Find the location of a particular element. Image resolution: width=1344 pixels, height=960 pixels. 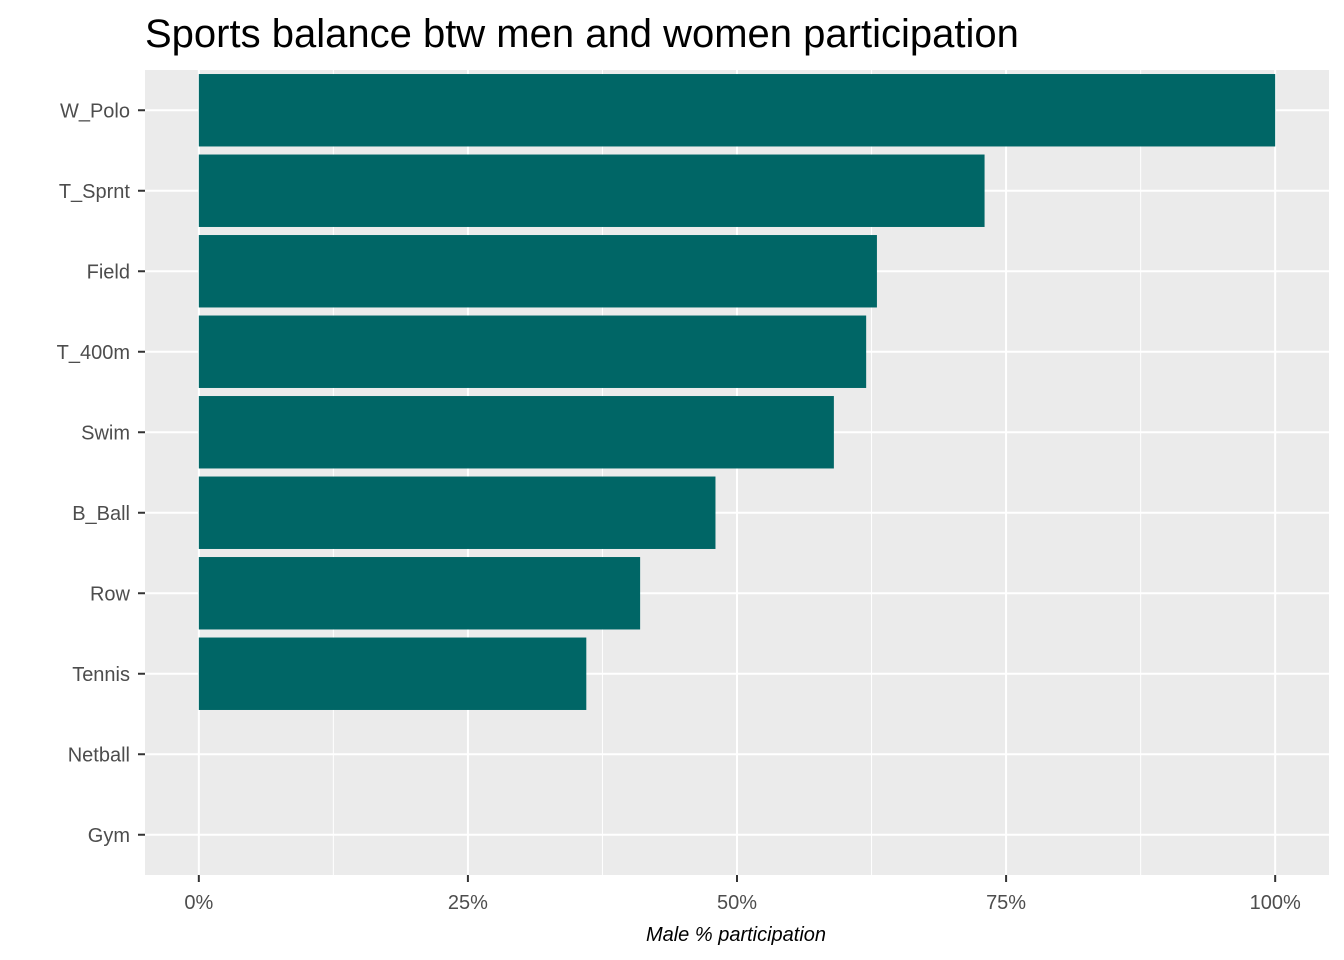

bar-w-polo is located at coordinates (737, 110).